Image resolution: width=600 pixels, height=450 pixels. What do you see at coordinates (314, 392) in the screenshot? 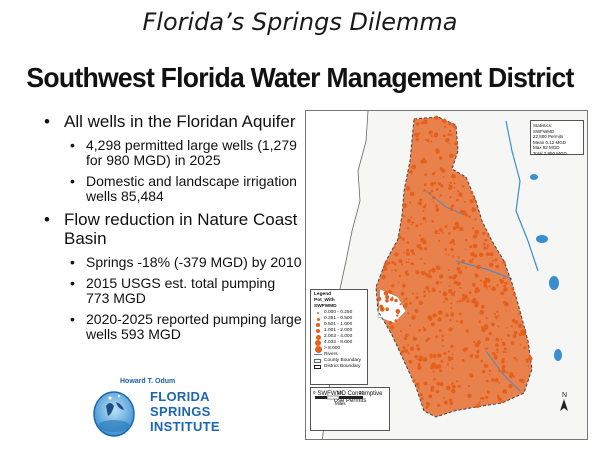
I see `scale-label-0: 0` at bounding box center [314, 392].